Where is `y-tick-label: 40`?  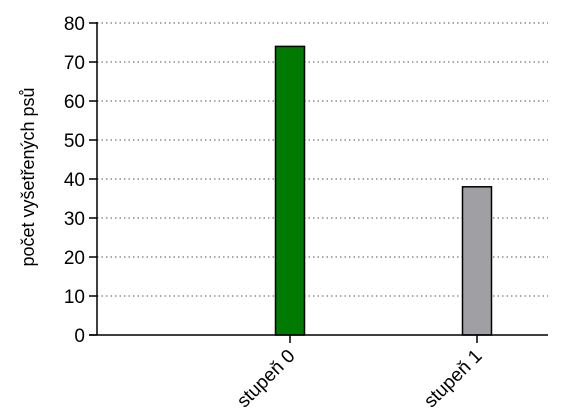
y-tick-label: 40 is located at coordinates (74, 180).